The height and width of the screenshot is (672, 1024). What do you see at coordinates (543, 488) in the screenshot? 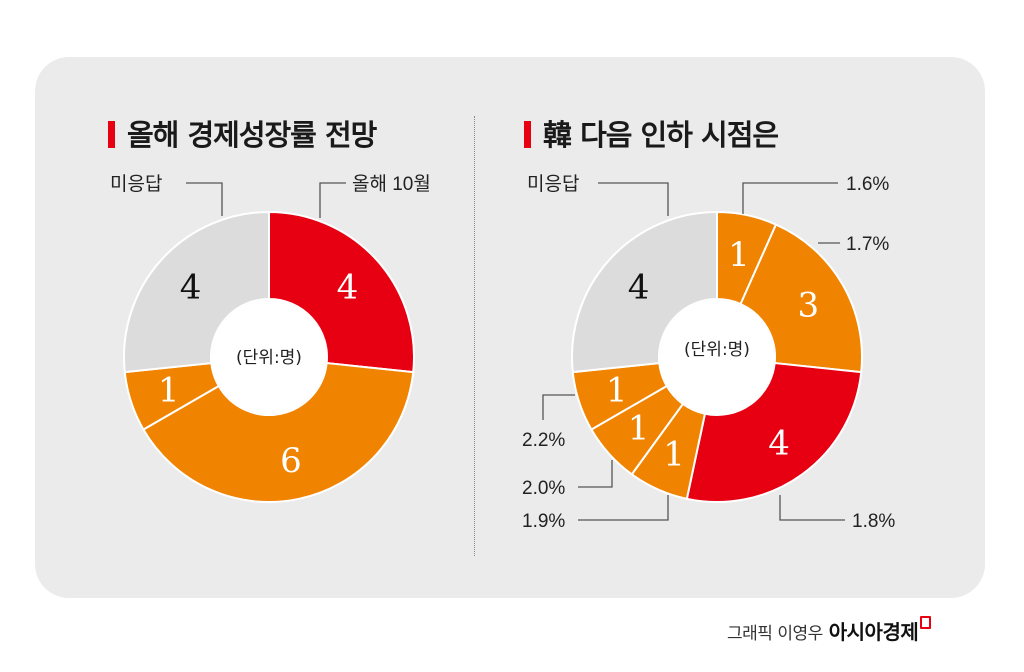
I see `label-2-0: 2.0%` at bounding box center [543, 488].